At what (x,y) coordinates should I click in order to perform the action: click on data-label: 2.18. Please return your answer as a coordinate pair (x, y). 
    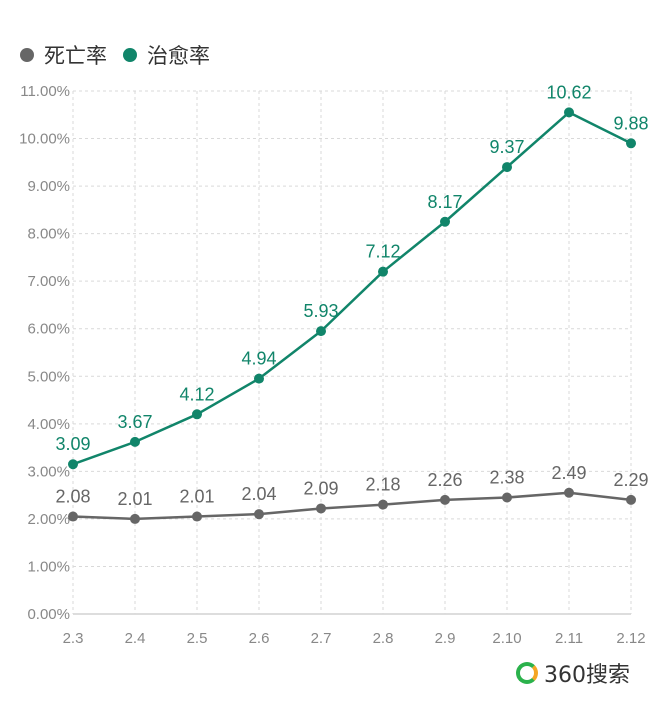
    Looking at the image, I should click on (382, 485).